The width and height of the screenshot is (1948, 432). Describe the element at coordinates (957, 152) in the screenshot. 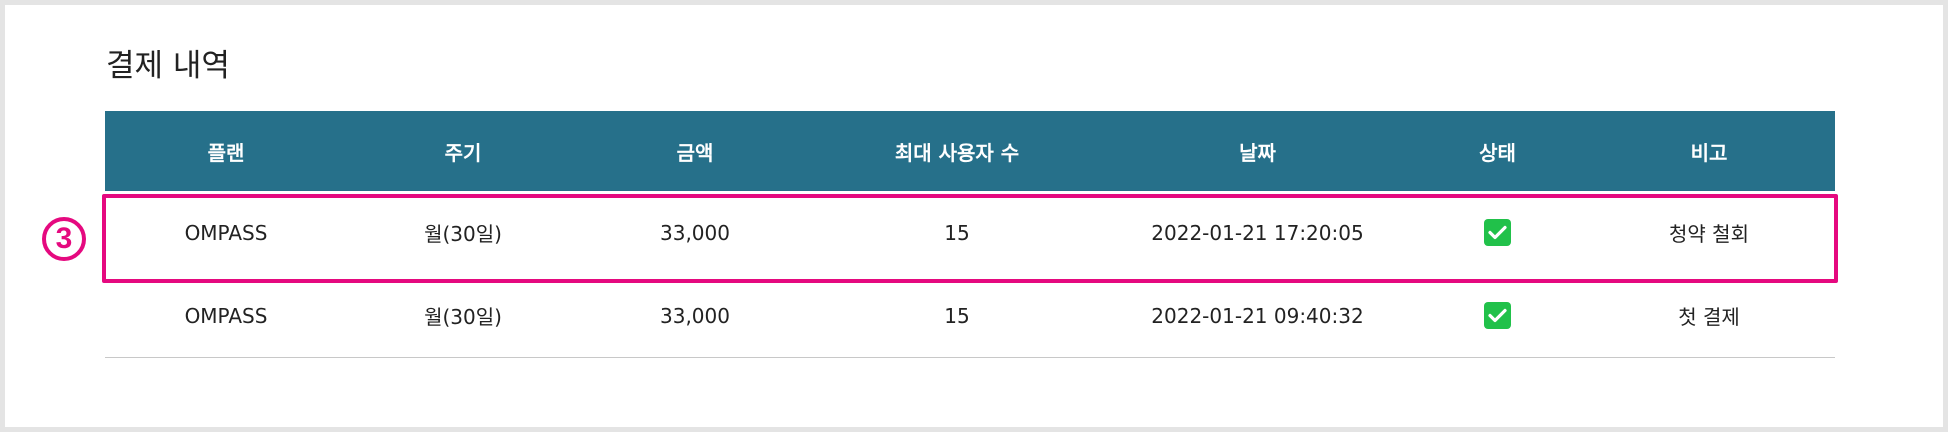

I see `column-header-max-users: 최대 사용자 수` at that location.